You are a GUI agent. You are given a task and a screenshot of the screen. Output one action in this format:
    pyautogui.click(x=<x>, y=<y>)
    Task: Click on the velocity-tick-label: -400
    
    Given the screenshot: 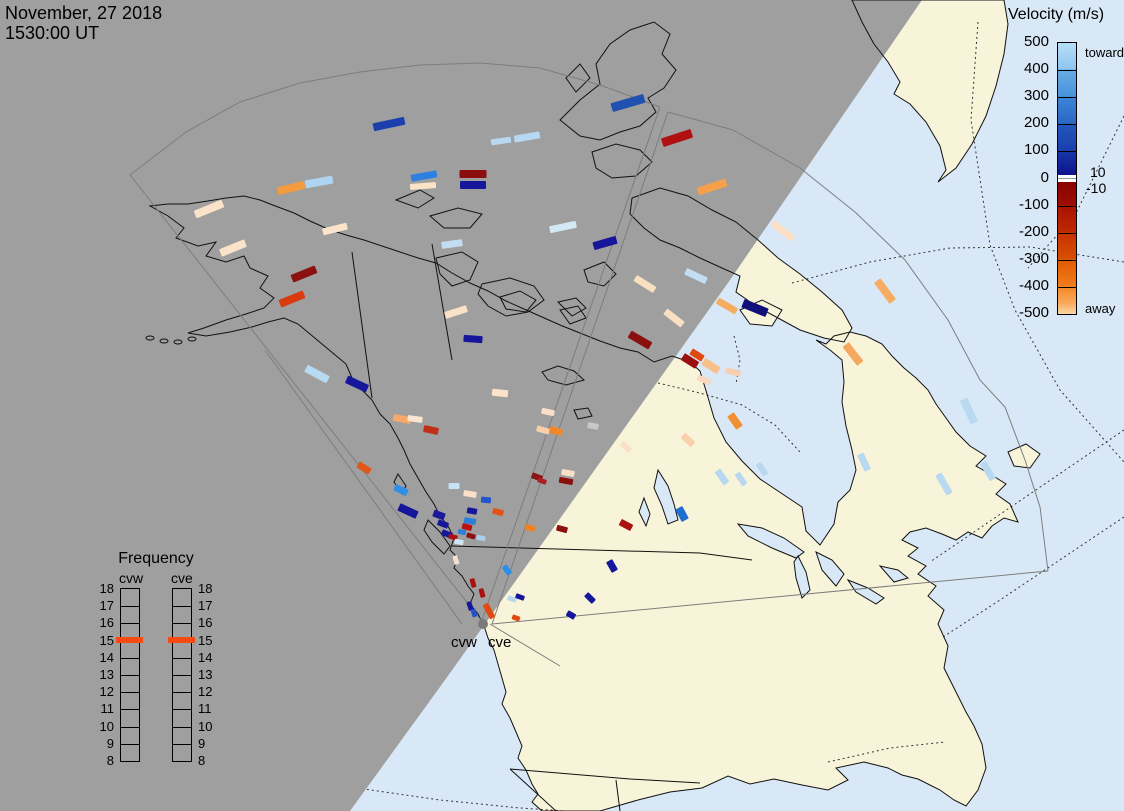 What is the action you would take?
    pyautogui.click(x=1033, y=285)
    